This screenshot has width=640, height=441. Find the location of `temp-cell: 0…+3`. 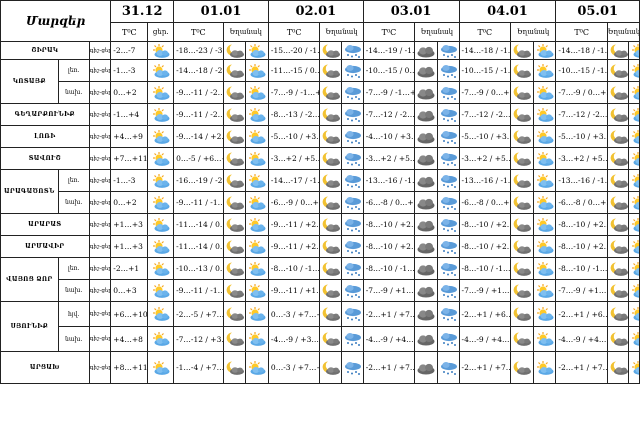

temp-cell: 0…+3 is located at coordinates (129, 290).